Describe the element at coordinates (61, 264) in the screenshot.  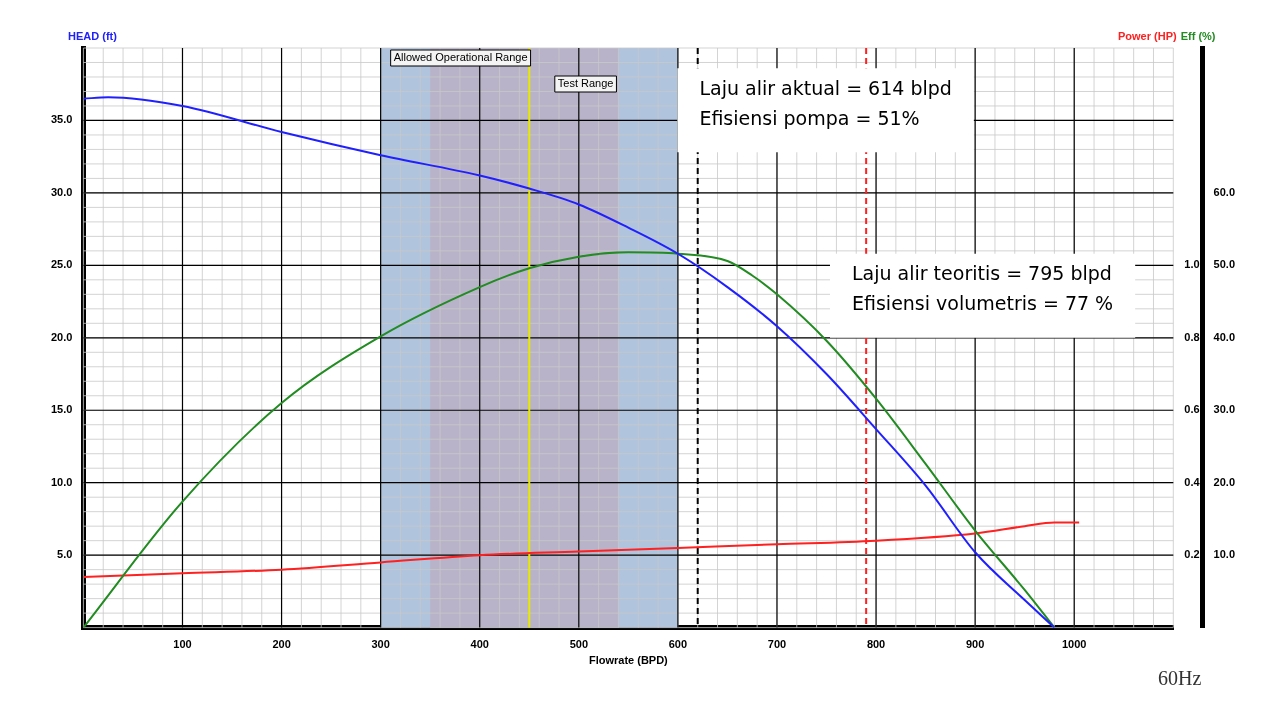
I see `y-tick-label: 25.0` at that location.